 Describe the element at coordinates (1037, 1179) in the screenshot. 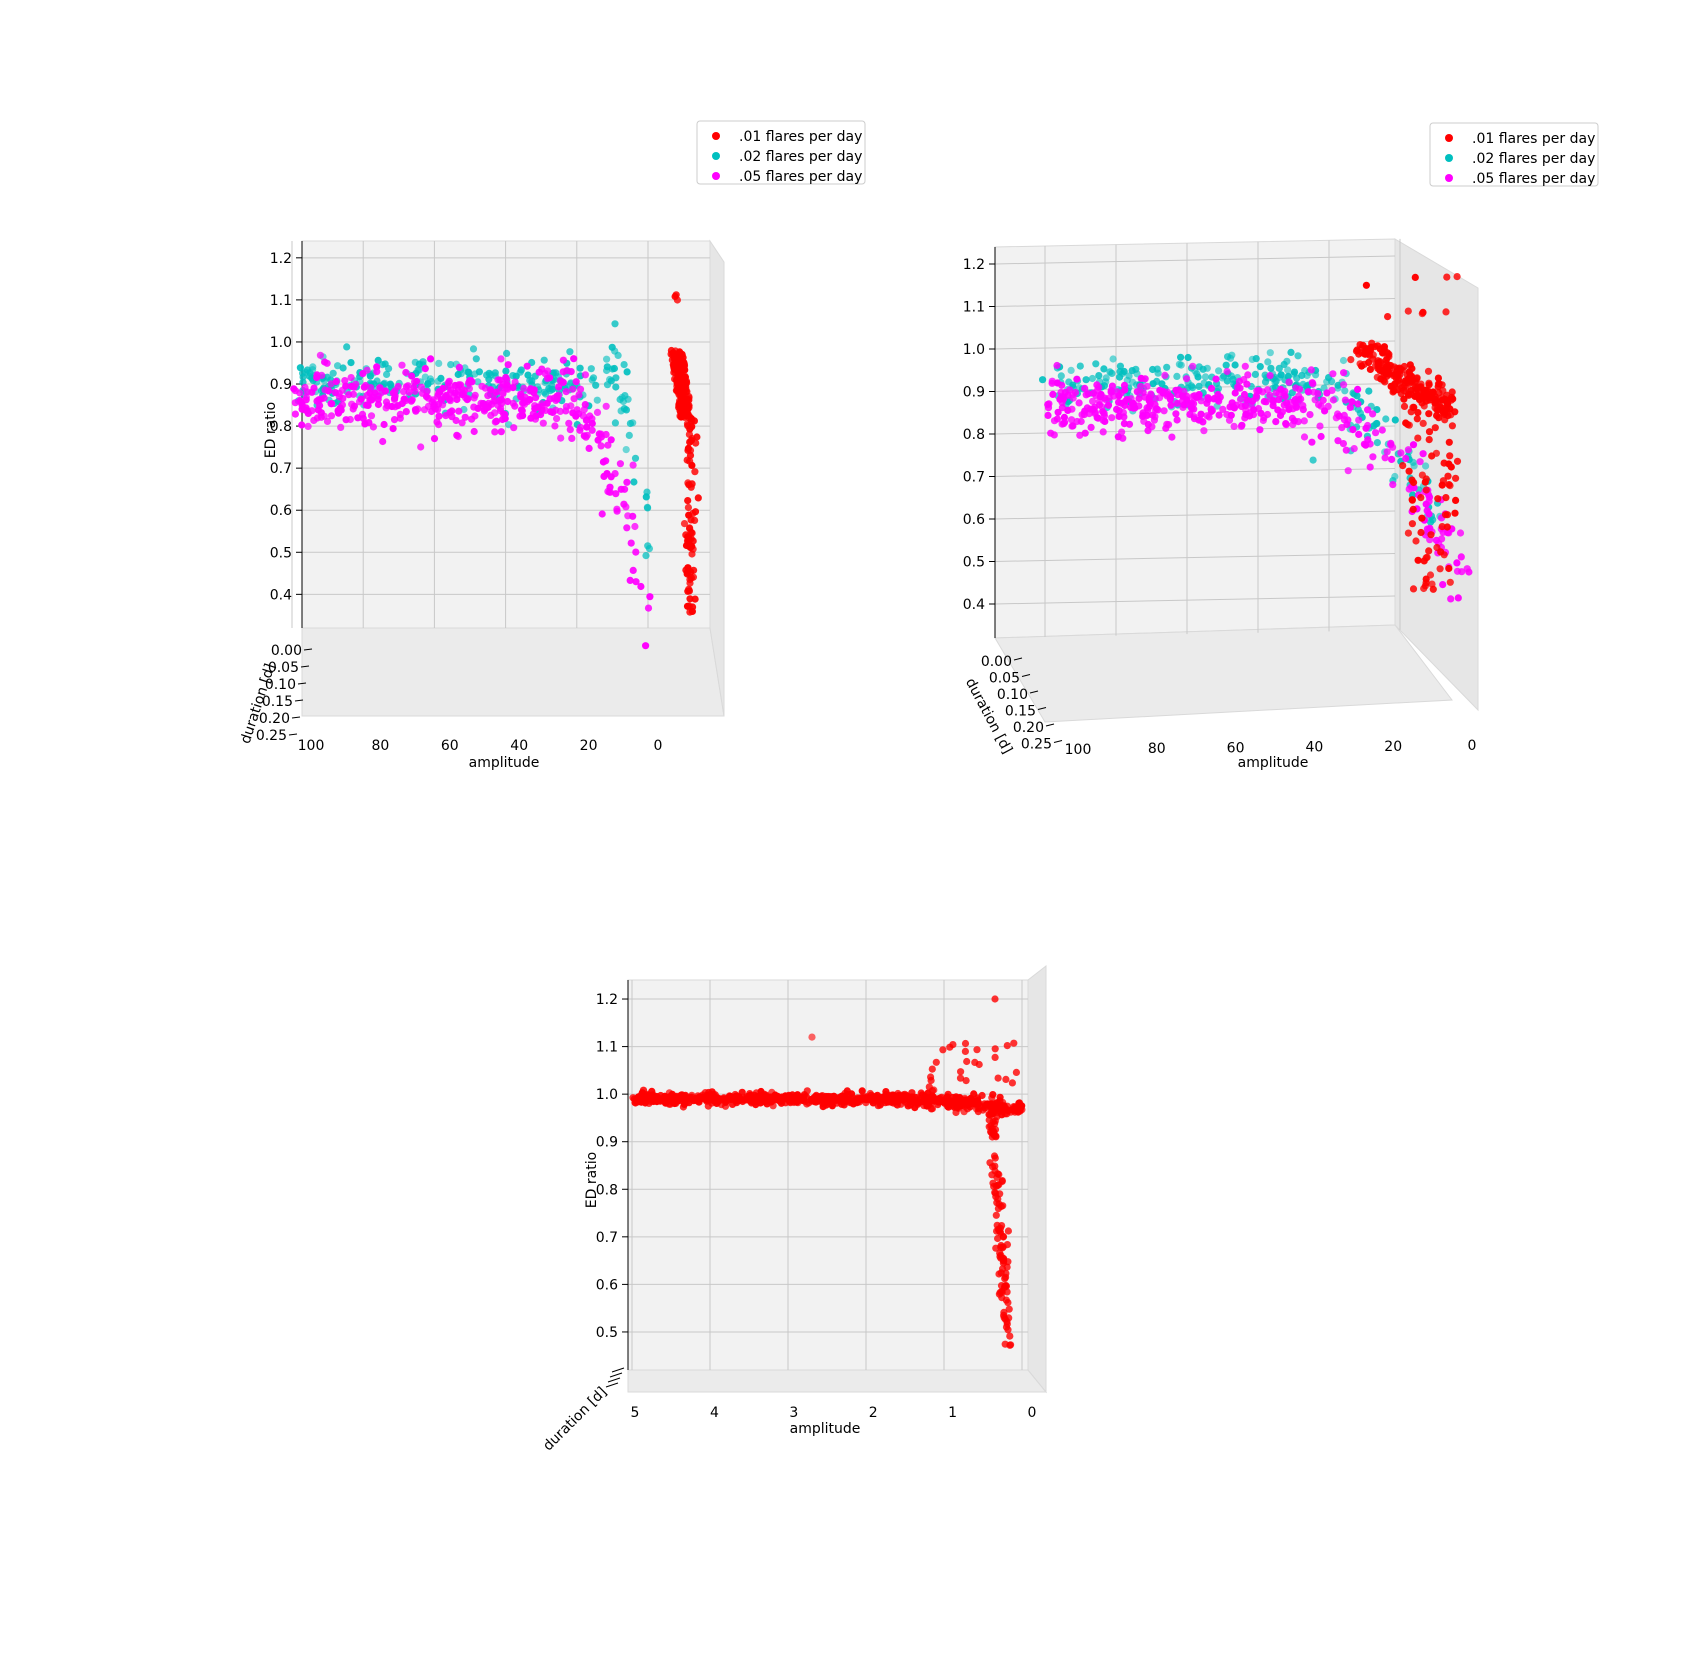

I see `side-pane` at that location.